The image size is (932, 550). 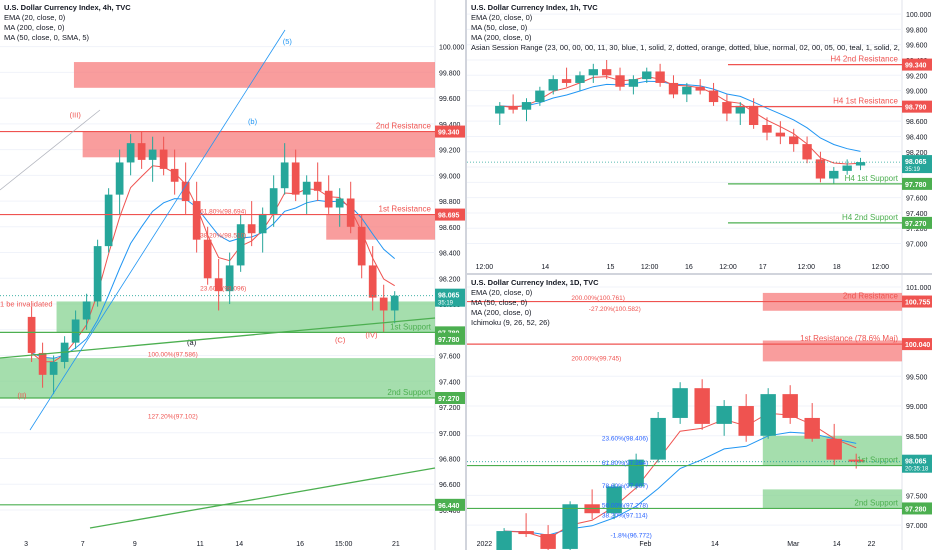 I want to click on x-tick-label: 7, so click(x=83, y=544).